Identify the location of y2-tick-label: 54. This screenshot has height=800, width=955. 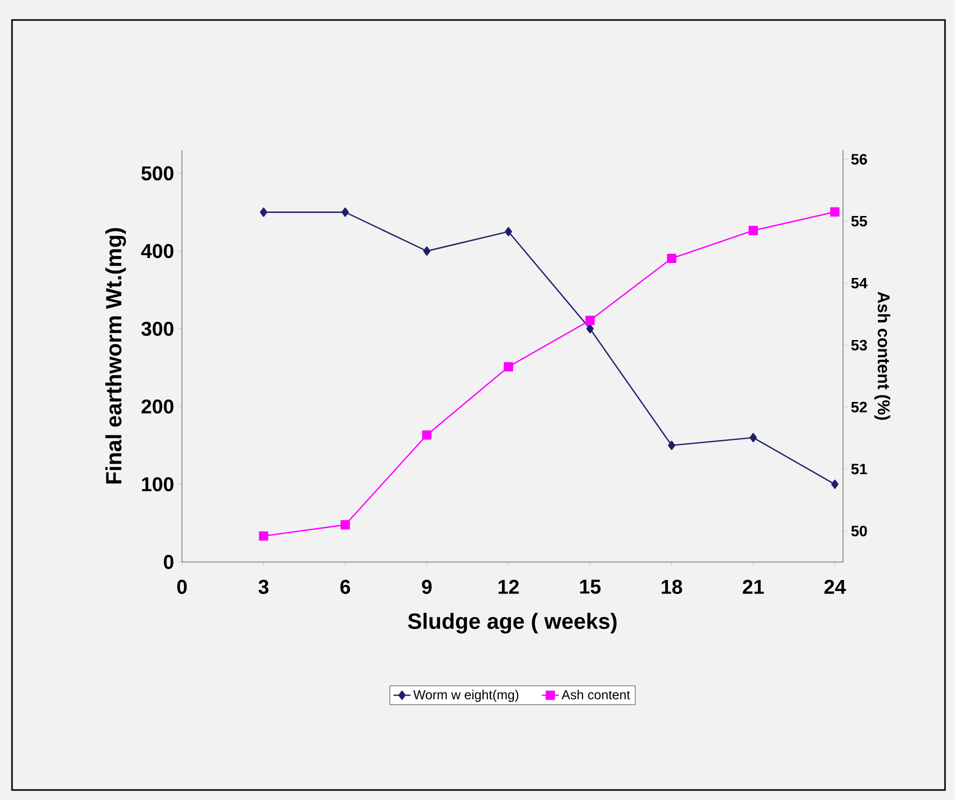
(859, 283).